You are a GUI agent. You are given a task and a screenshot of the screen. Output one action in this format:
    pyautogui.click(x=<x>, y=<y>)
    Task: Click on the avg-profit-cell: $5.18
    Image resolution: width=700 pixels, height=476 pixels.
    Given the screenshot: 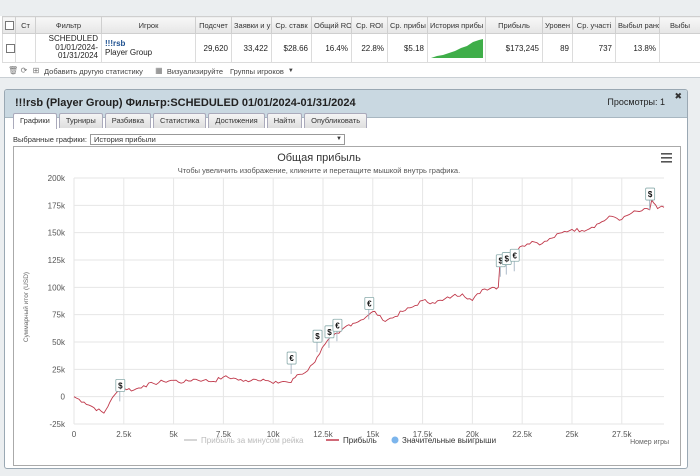 What is the action you would take?
    pyautogui.click(x=407, y=48)
    